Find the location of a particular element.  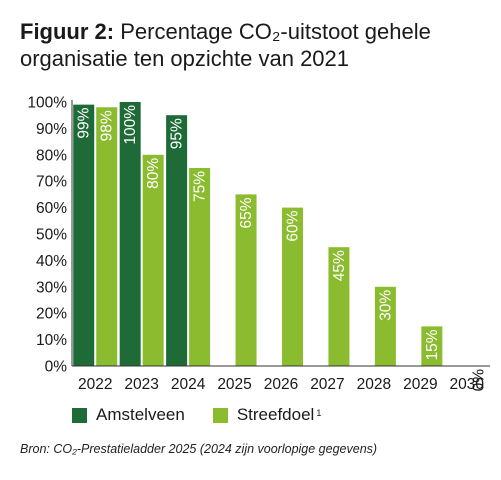

y-tick-label: 90% is located at coordinates (51, 129).